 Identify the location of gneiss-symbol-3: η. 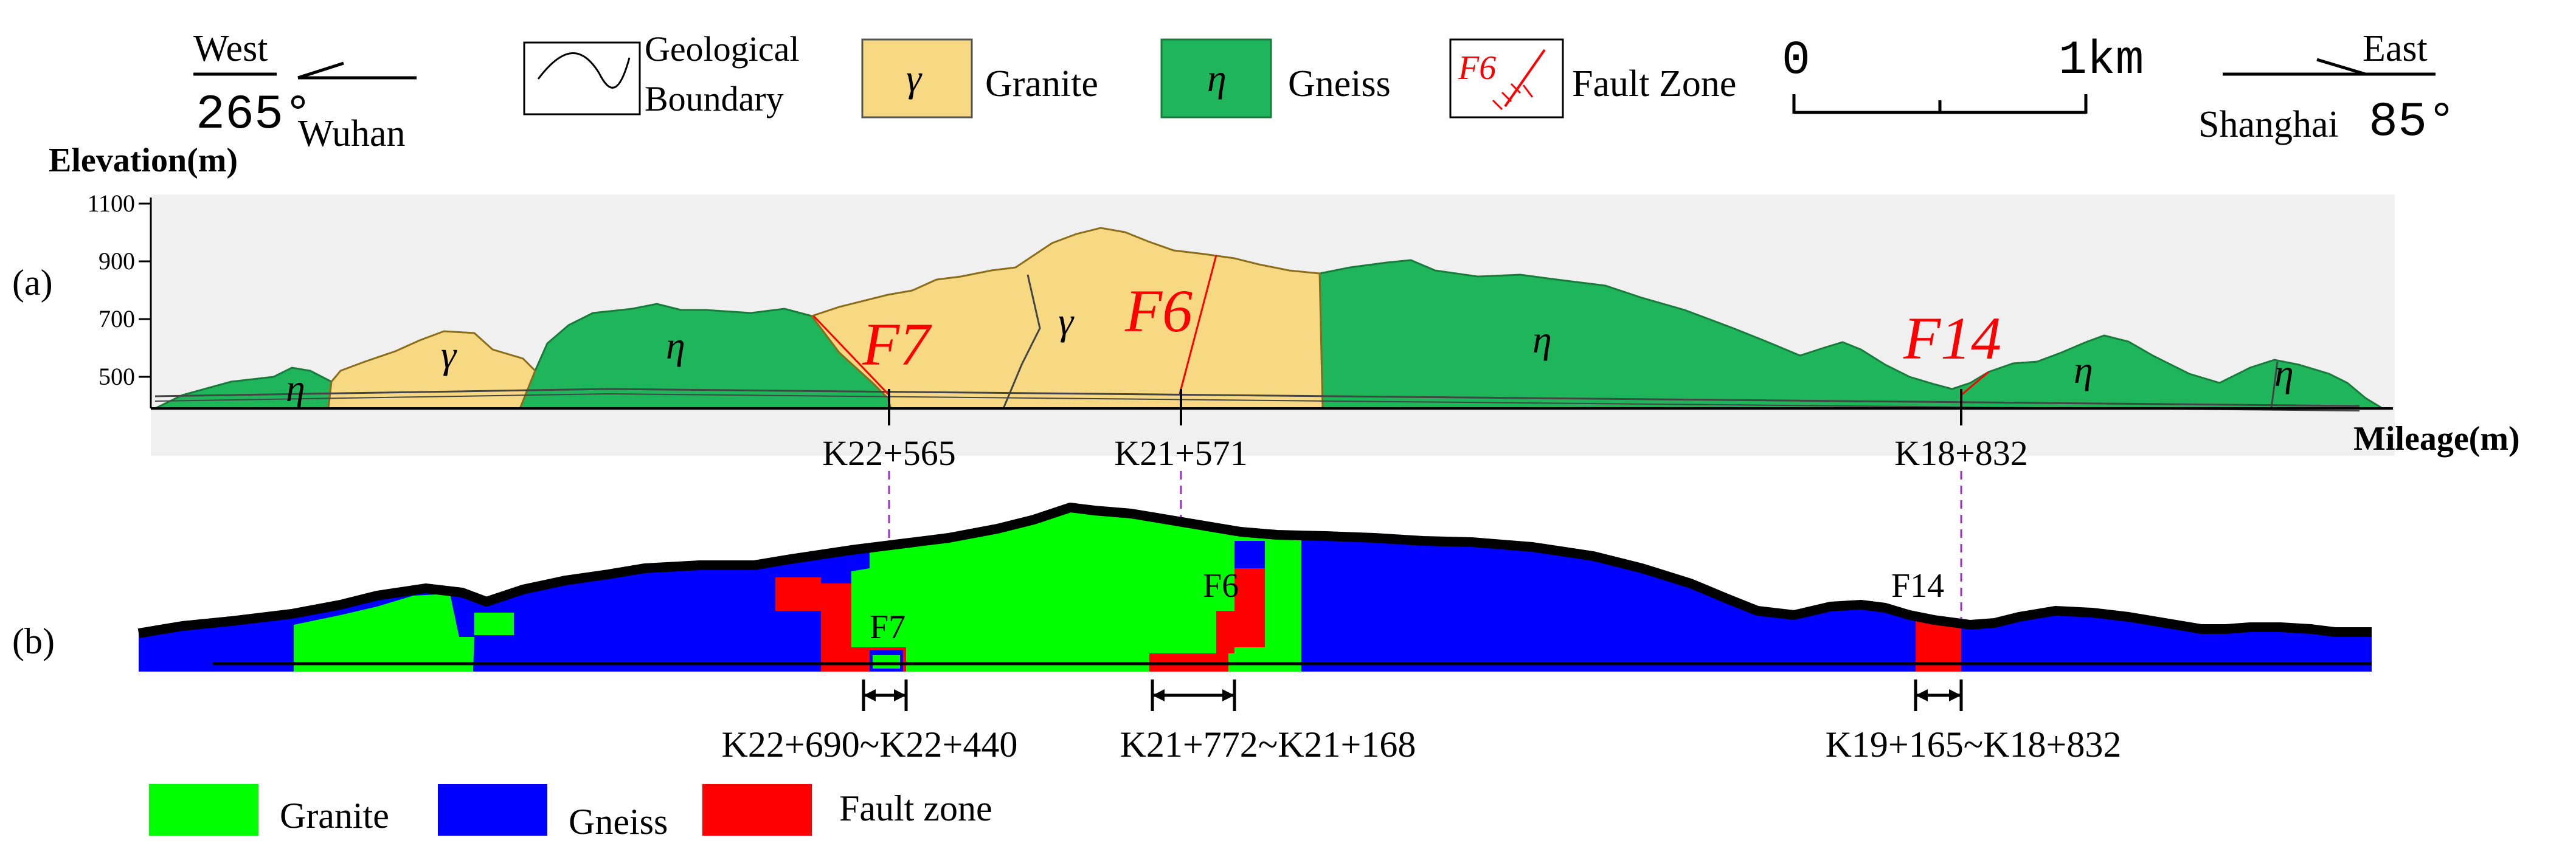
(1542, 340).